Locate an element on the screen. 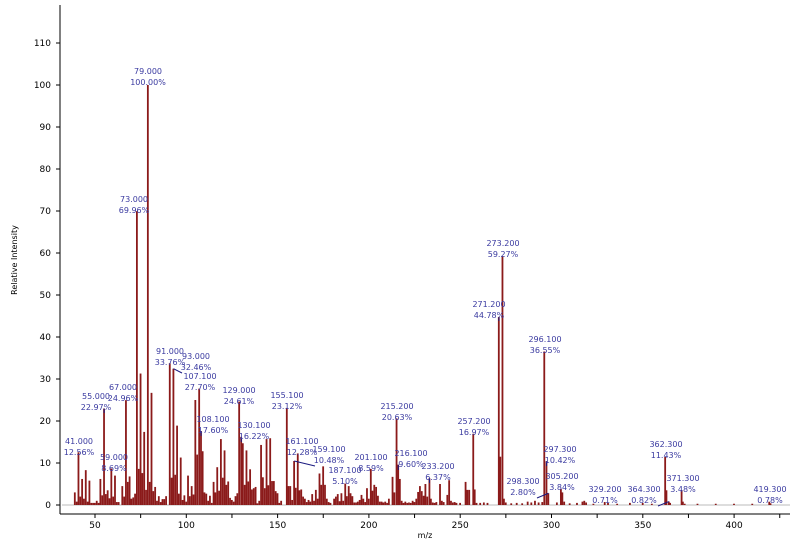 This screenshot has width=794, height=550. y-tick-label: 100 is located at coordinates (42, 86).